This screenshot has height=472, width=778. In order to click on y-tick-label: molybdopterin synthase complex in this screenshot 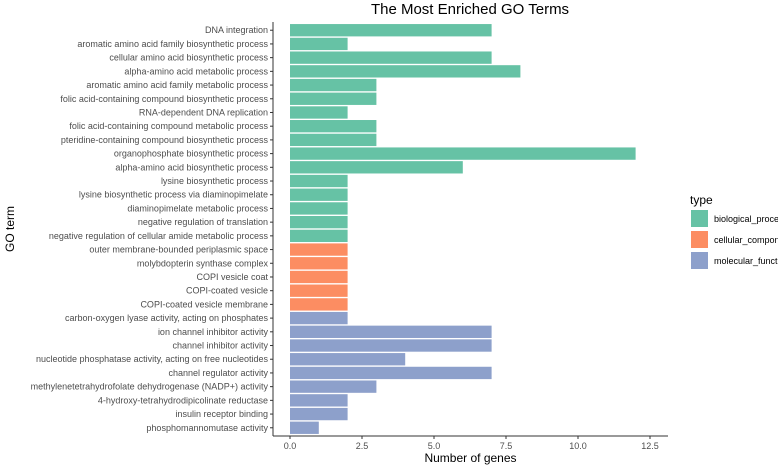, I will do `click(203, 263)`.